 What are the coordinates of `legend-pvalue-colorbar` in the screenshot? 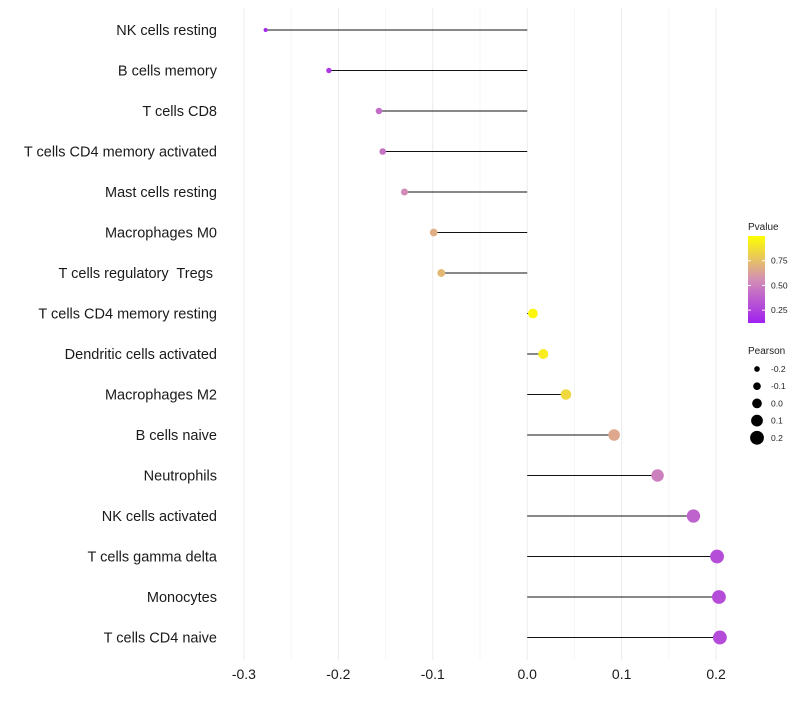 It's located at (756, 279).